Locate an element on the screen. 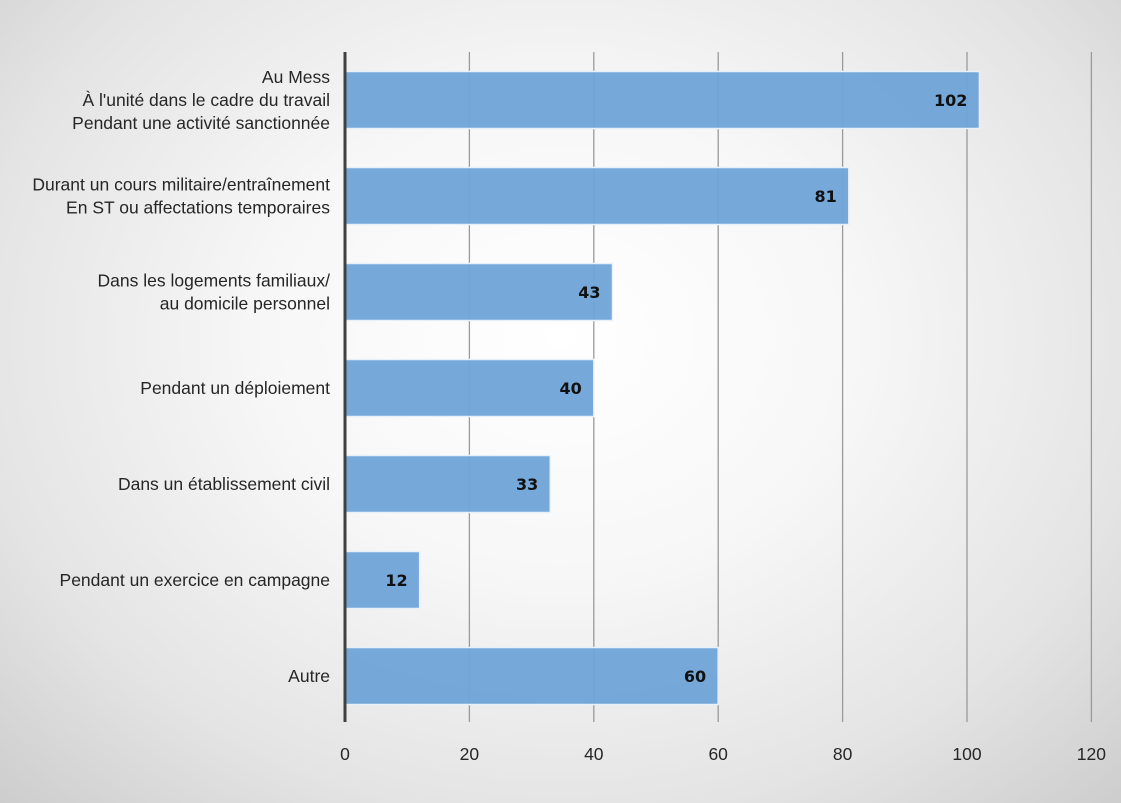 This screenshot has height=803, width=1121. category-label-1-line-1: En ST ou affectations temporaires is located at coordinates (198, 208).